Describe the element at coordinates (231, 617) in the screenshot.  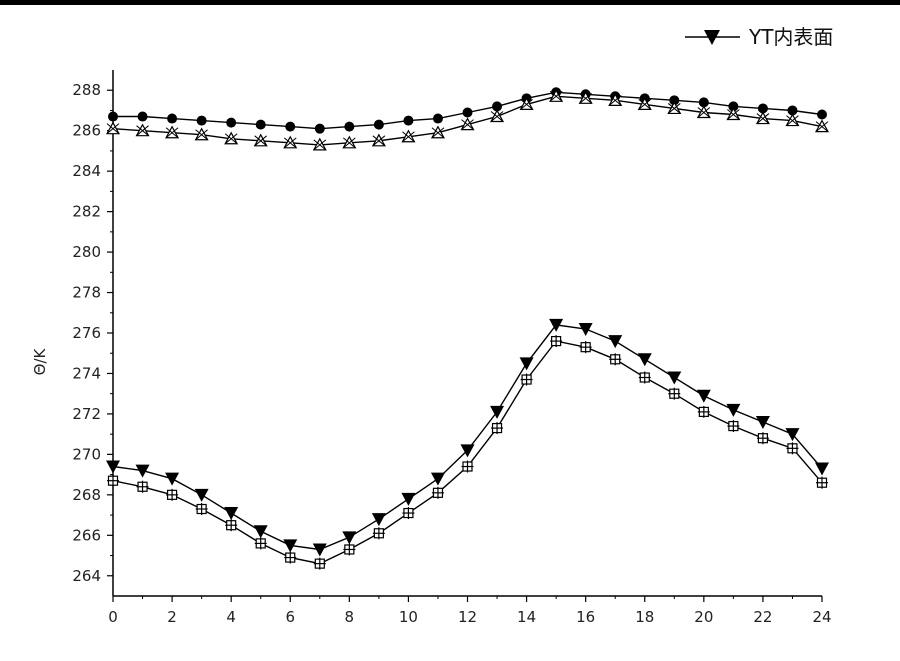
I see `x-tick-label: 4` at that location.